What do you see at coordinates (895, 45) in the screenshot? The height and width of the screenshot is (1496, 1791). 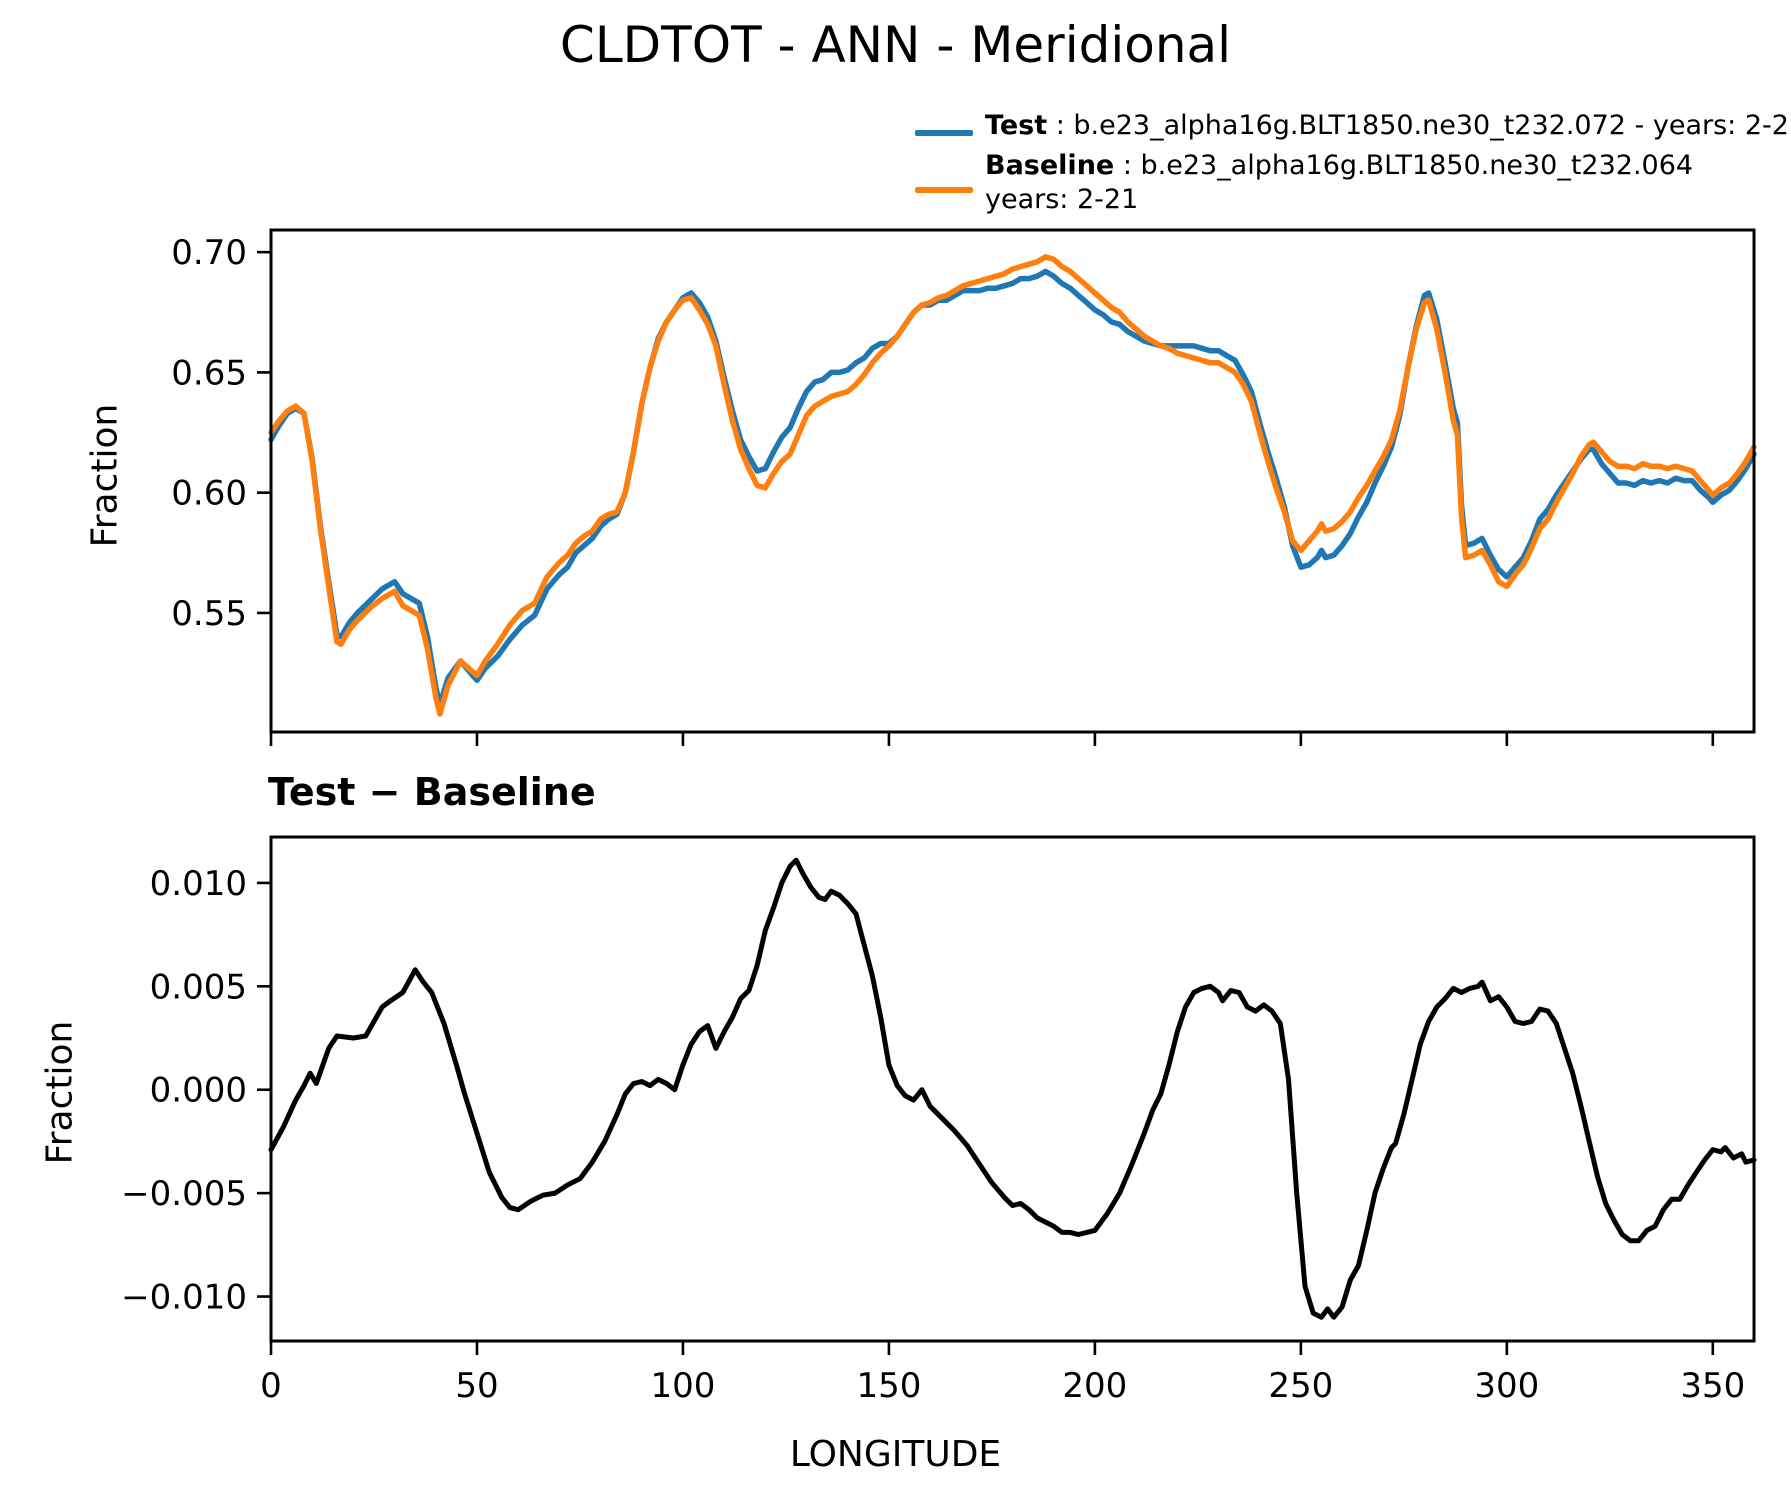 I see `page-title: CLDTOT - ANN - Meridional` at bounding box center [895, 45].